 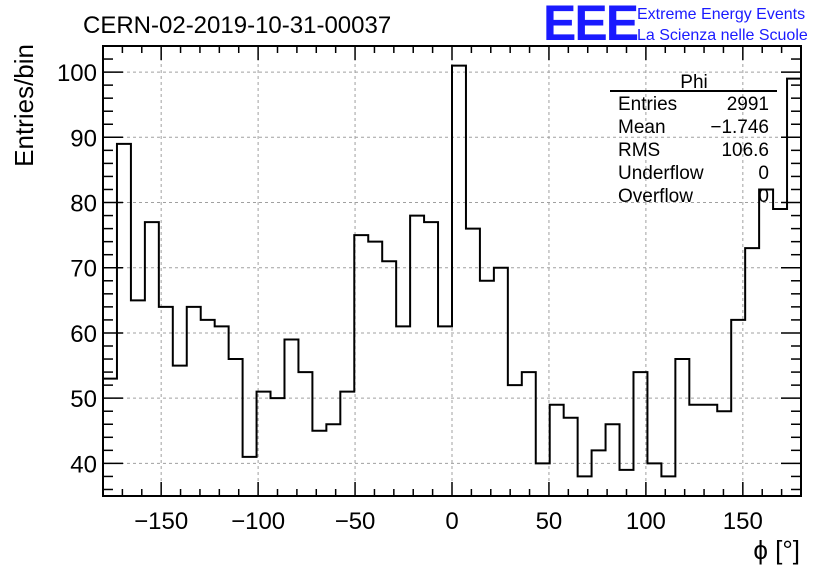 I want to click on y-axis-title: Entries/bin, so click(x=24, y=105).